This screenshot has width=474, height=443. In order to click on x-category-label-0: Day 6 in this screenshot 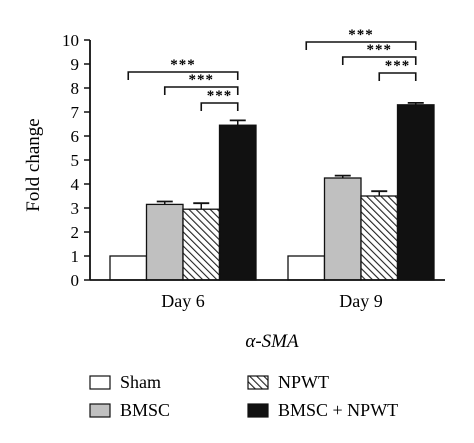, I will do `click(183, 301)`.